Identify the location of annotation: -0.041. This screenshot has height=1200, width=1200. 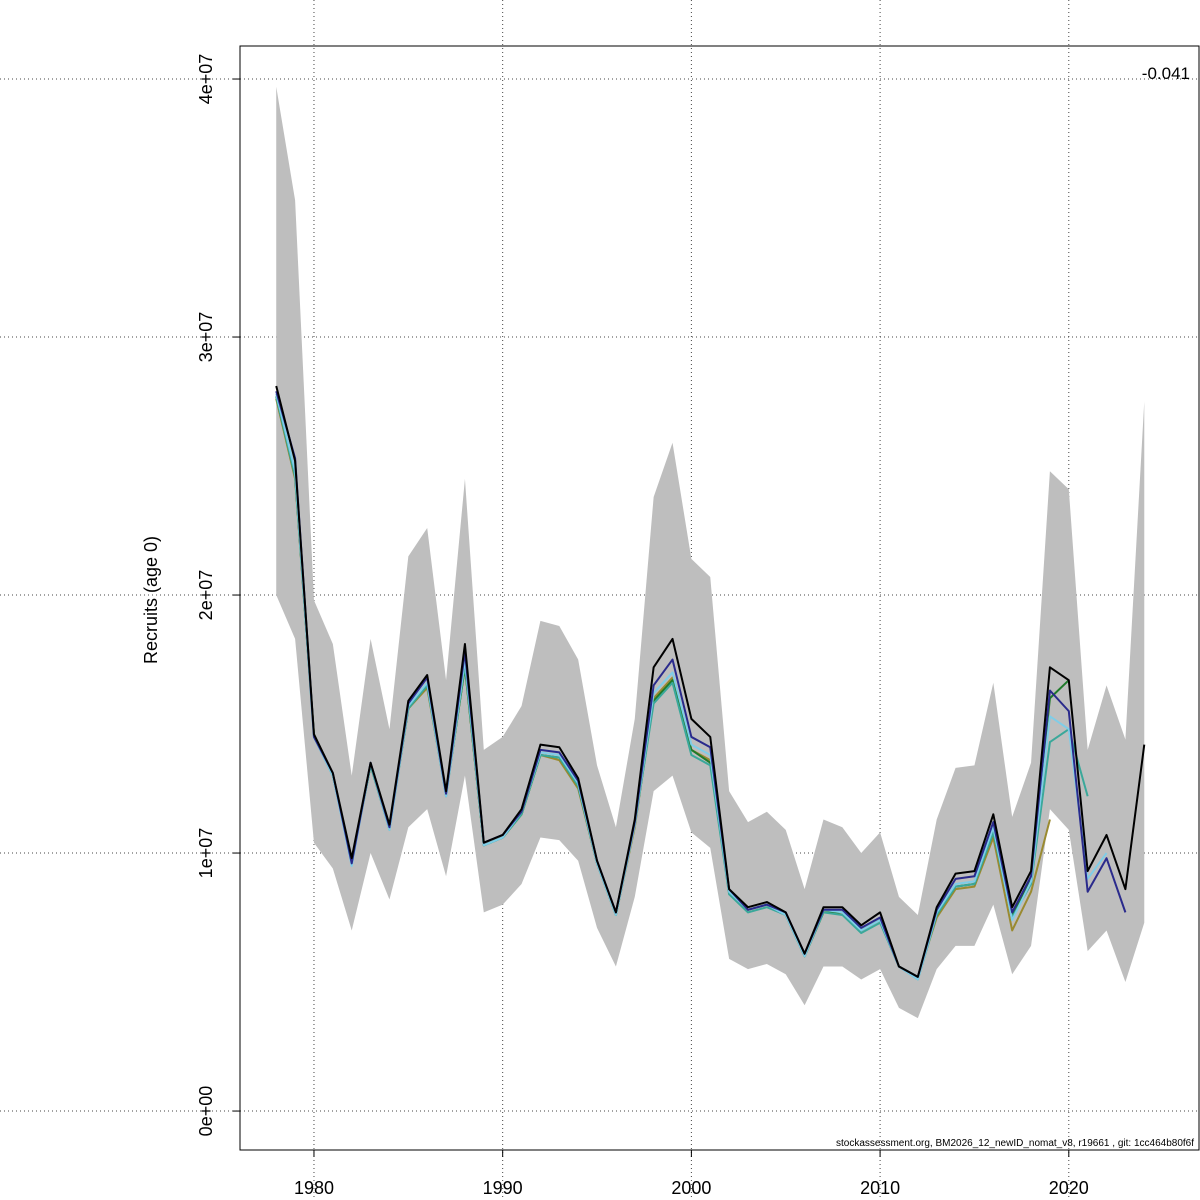
(1166, 73).